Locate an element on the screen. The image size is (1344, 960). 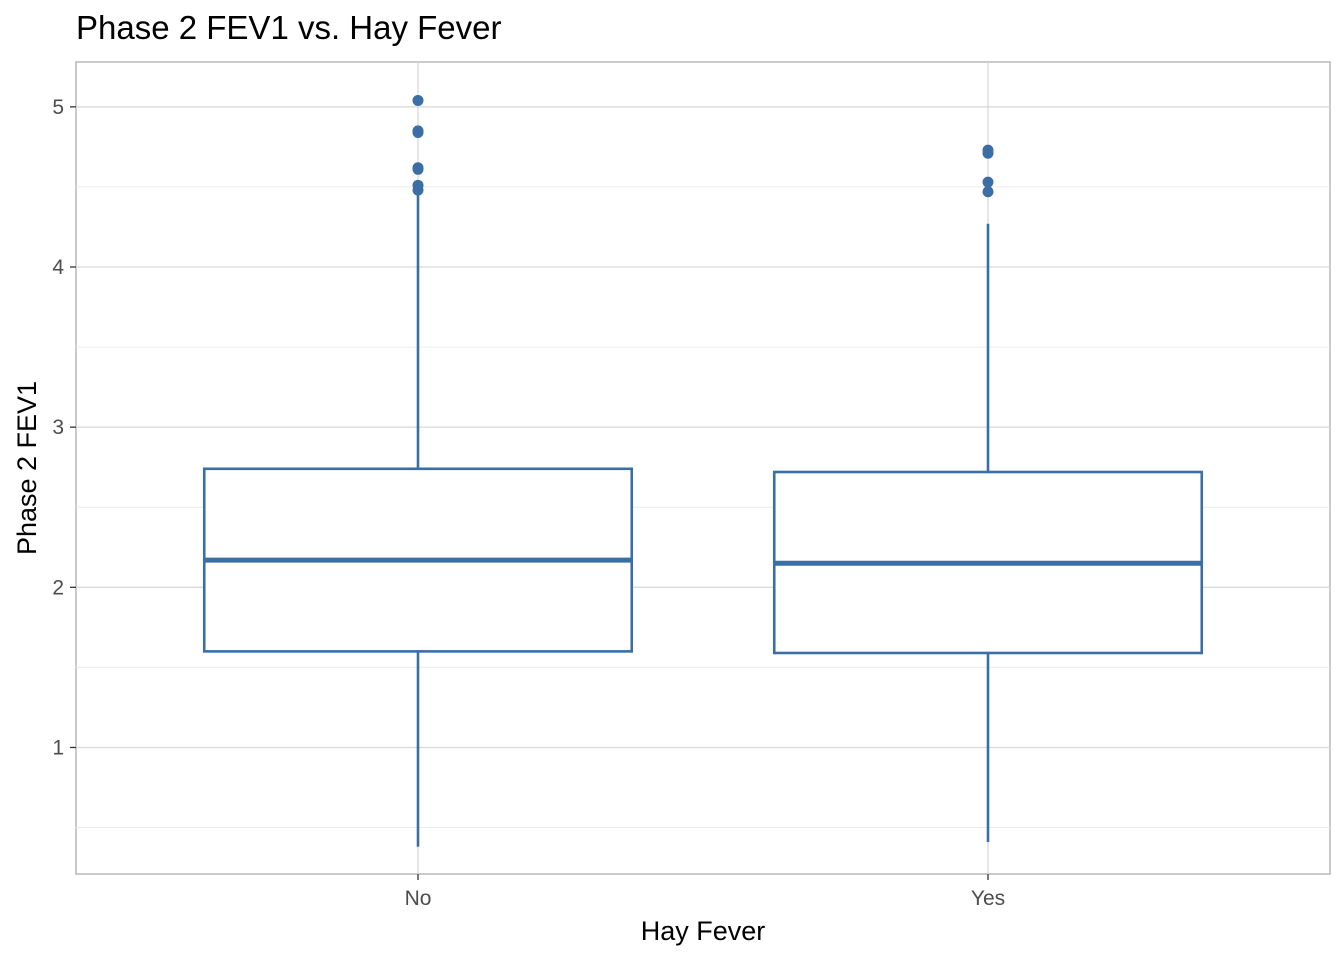
y-tick-label: 3 is located at coordinates (58, 427).